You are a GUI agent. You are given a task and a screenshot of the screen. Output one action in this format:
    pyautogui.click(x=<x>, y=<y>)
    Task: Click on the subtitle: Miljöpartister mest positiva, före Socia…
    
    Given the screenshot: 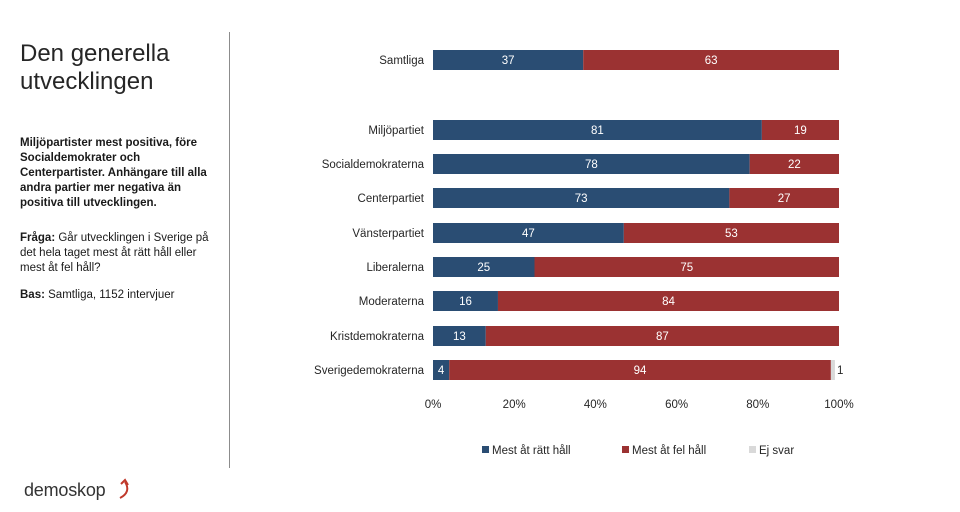 What is the action you would take?
    pyautogui.click(x=113, y=173)
    